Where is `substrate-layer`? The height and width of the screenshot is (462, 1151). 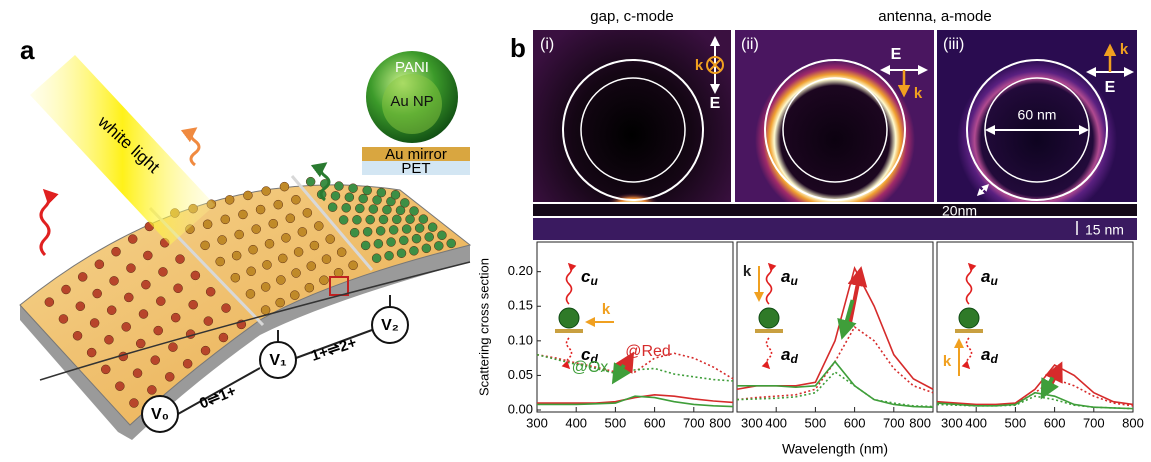
substrate-layer is located at coordinates (835, 229).